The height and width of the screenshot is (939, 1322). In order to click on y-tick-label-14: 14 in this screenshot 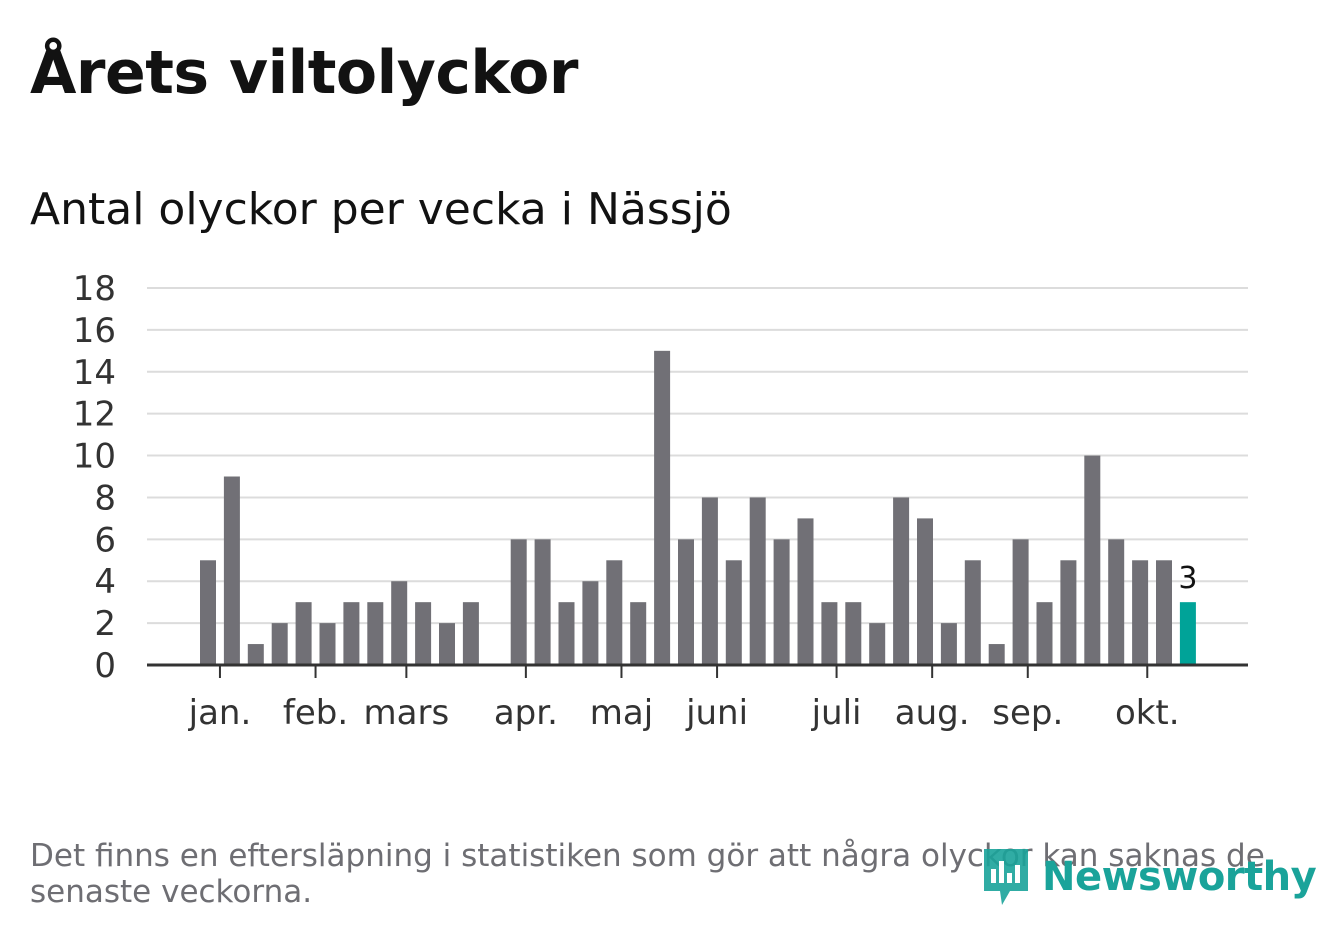, I will do `click(94, 373)`.